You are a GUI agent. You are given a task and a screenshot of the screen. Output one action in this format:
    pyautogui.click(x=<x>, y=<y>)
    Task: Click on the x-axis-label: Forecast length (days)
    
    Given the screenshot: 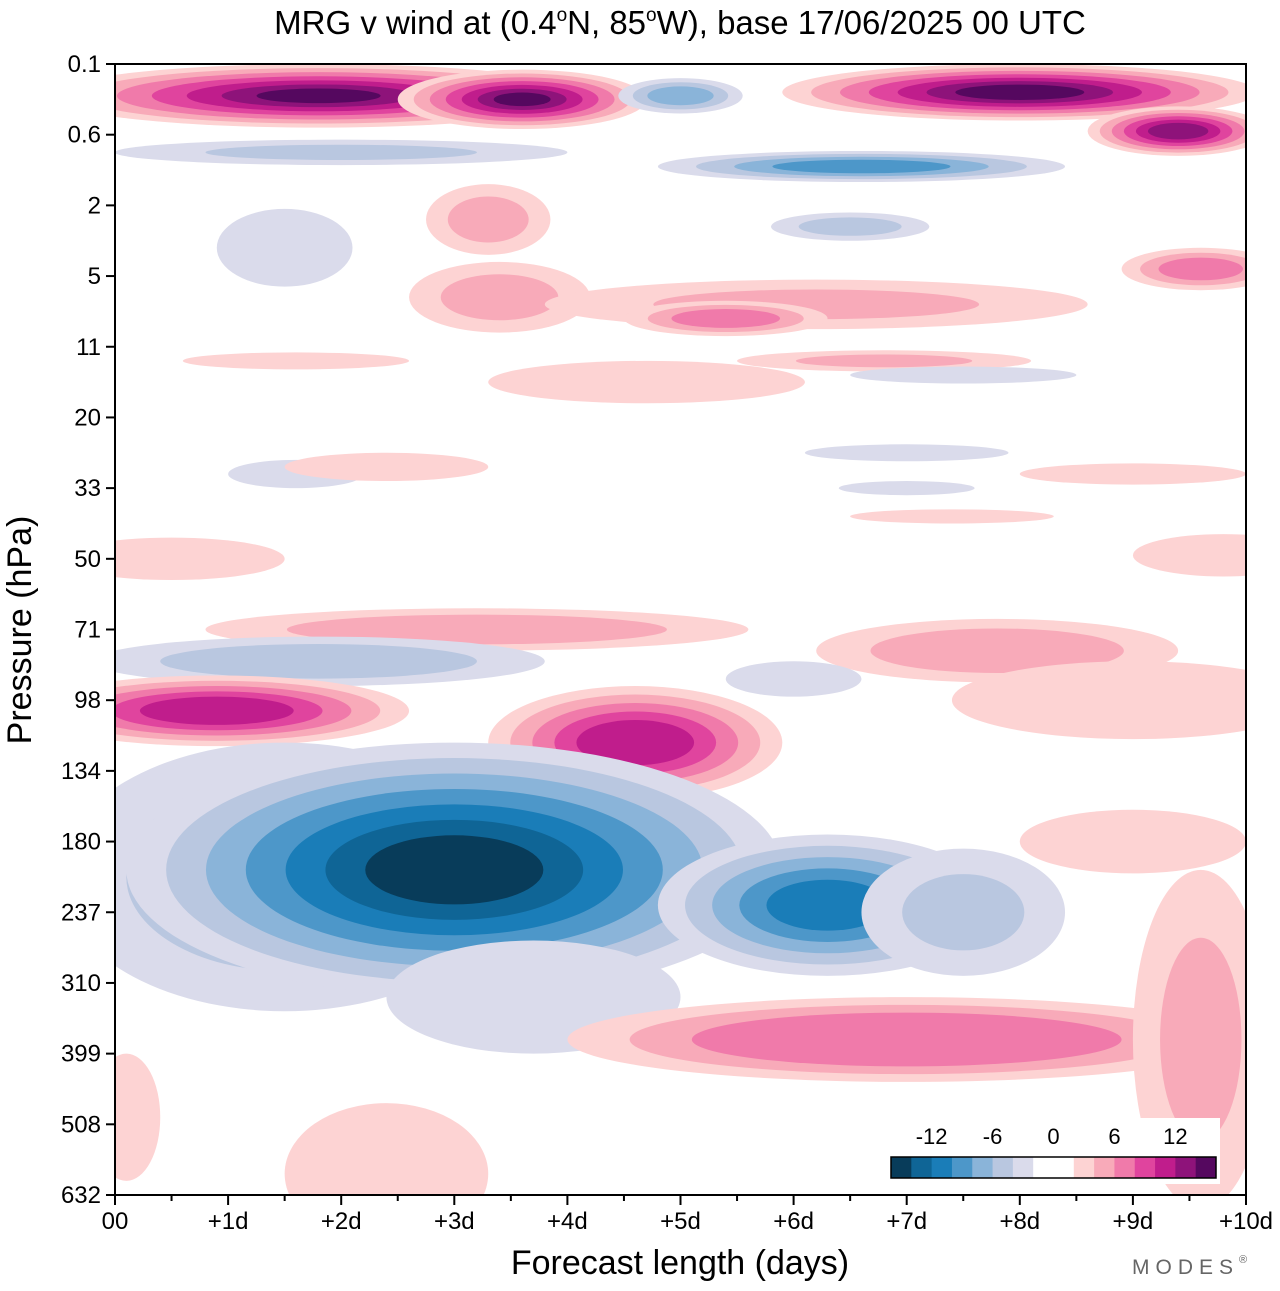 What is the action you would take?
    pyautogui.click(x=680, y=1263)
    